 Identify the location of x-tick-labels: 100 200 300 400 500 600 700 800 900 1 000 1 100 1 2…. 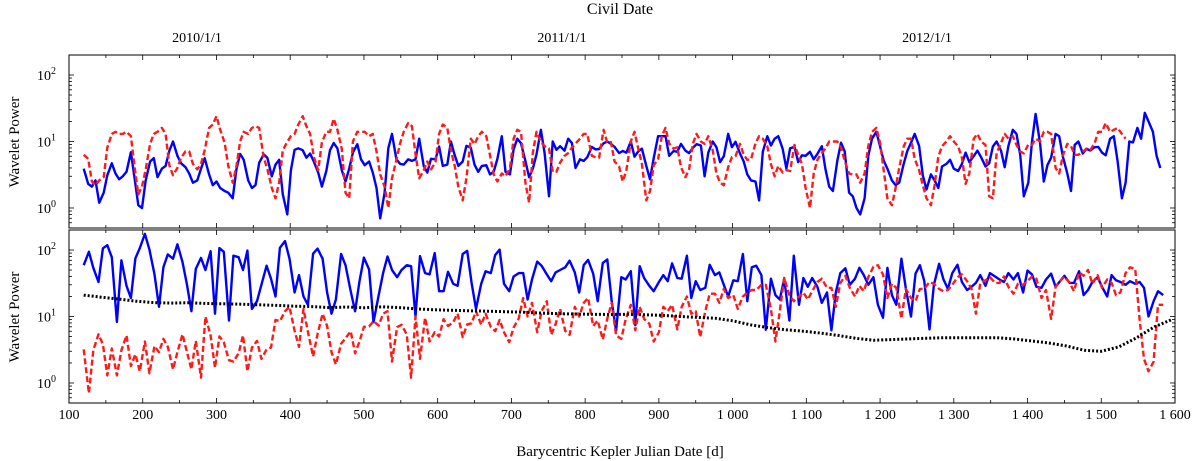
(625, 415).